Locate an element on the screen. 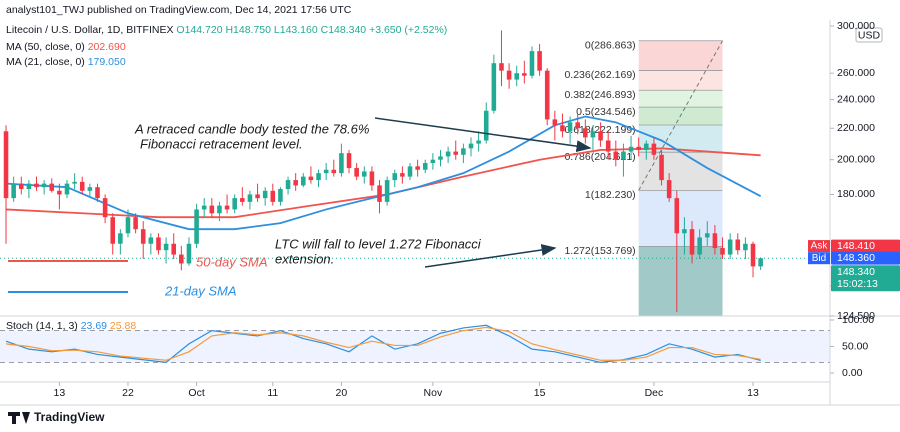 Image resolution: width=900 pixels, height=432 pixels. y-tick-label: 240.000 is located at coordinates (856, 99).